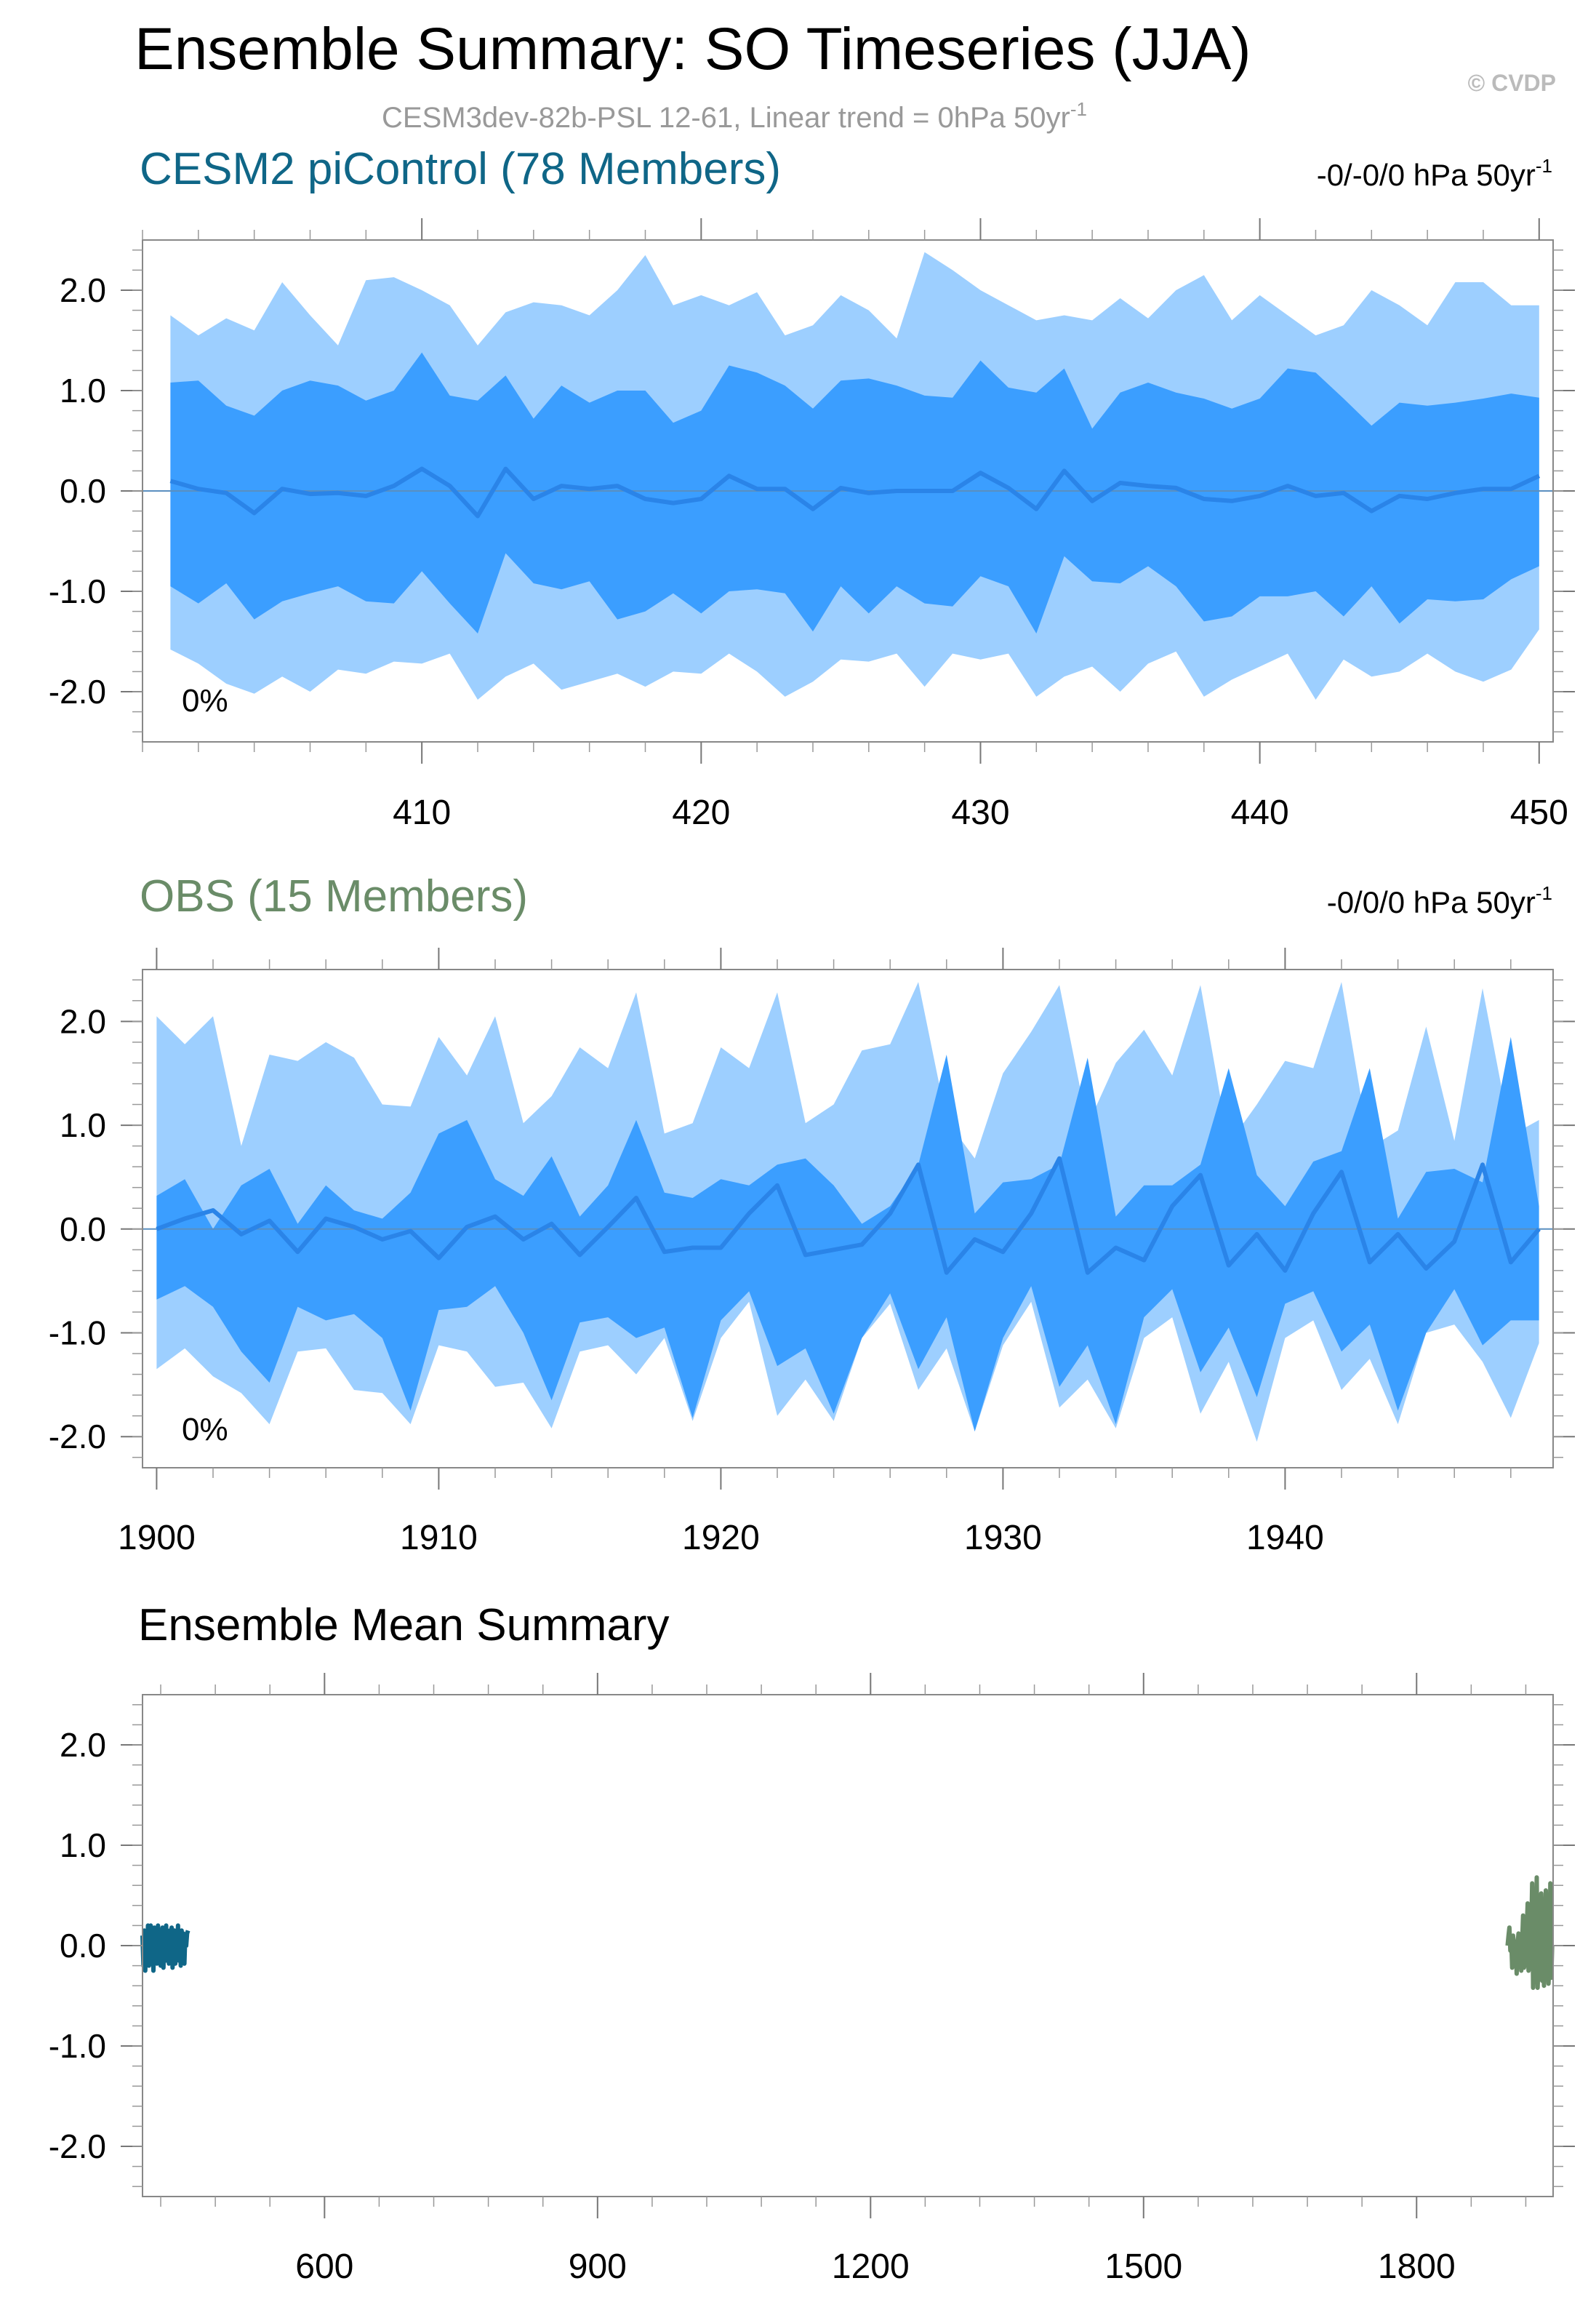 The image size is (1596, 2318). Describe the element at coordinates (980, 813) in the screenshot. I see `x-tick-label: 430` at that location.